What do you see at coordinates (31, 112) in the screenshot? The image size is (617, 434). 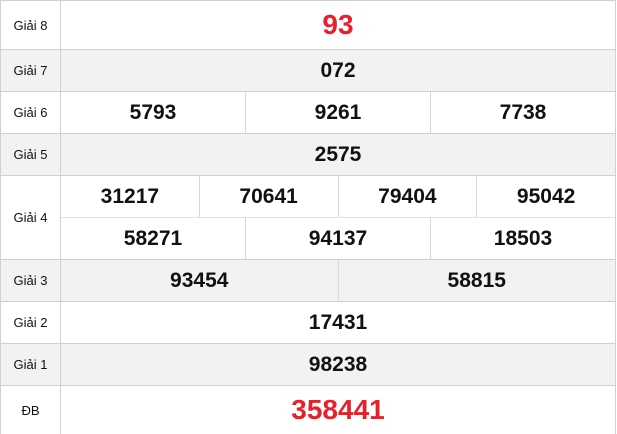 I see `prize-label: Giải 6` at bounding box center [31, 112].